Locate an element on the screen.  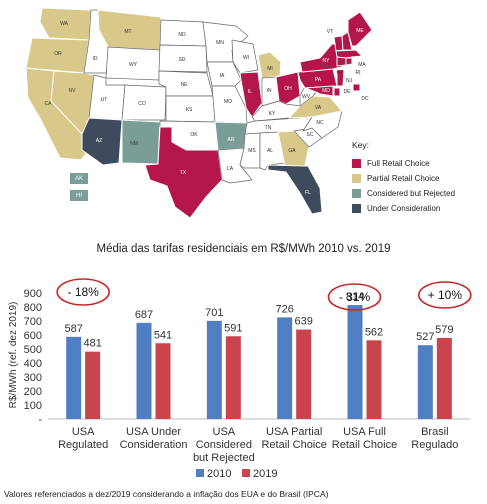
key-swatch-partial-retail is located at coordinates (356, 178).